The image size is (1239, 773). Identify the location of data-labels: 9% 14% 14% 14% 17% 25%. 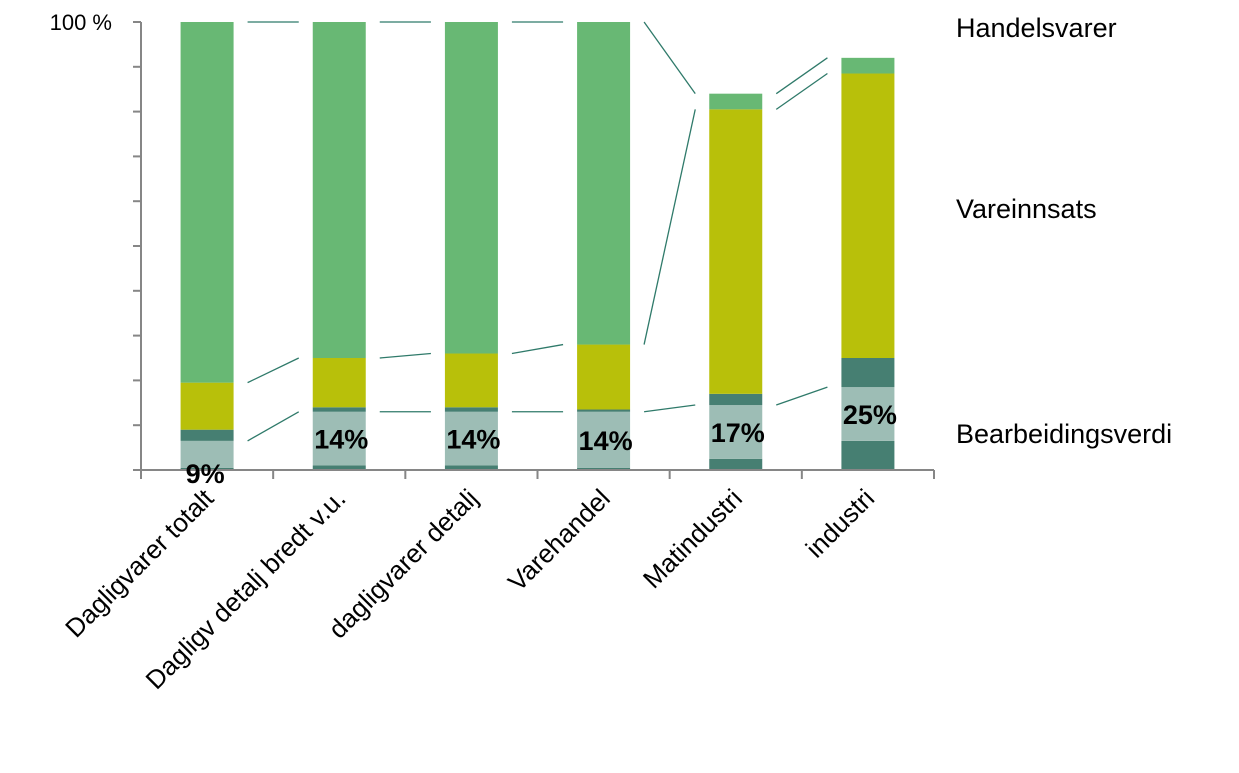
(541, 444).